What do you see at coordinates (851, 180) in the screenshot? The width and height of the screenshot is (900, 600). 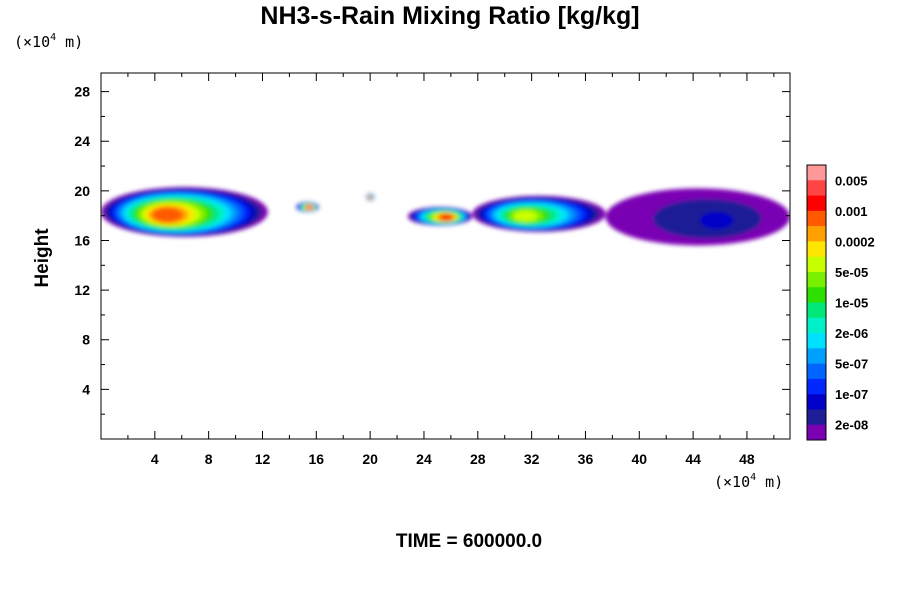 I see `colorbar-label: 0.005` at bounding box center [851, 180].